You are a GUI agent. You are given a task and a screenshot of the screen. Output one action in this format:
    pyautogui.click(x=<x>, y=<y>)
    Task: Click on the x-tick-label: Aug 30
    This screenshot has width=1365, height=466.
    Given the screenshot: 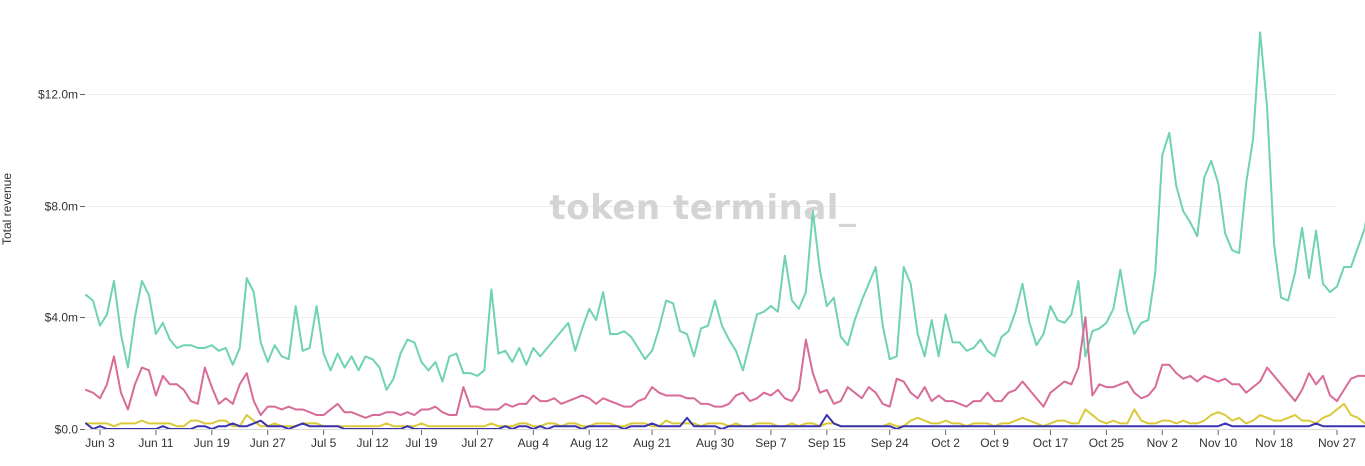 What is the action you would take?
    pyautogui.click(x=715, y=443)
    